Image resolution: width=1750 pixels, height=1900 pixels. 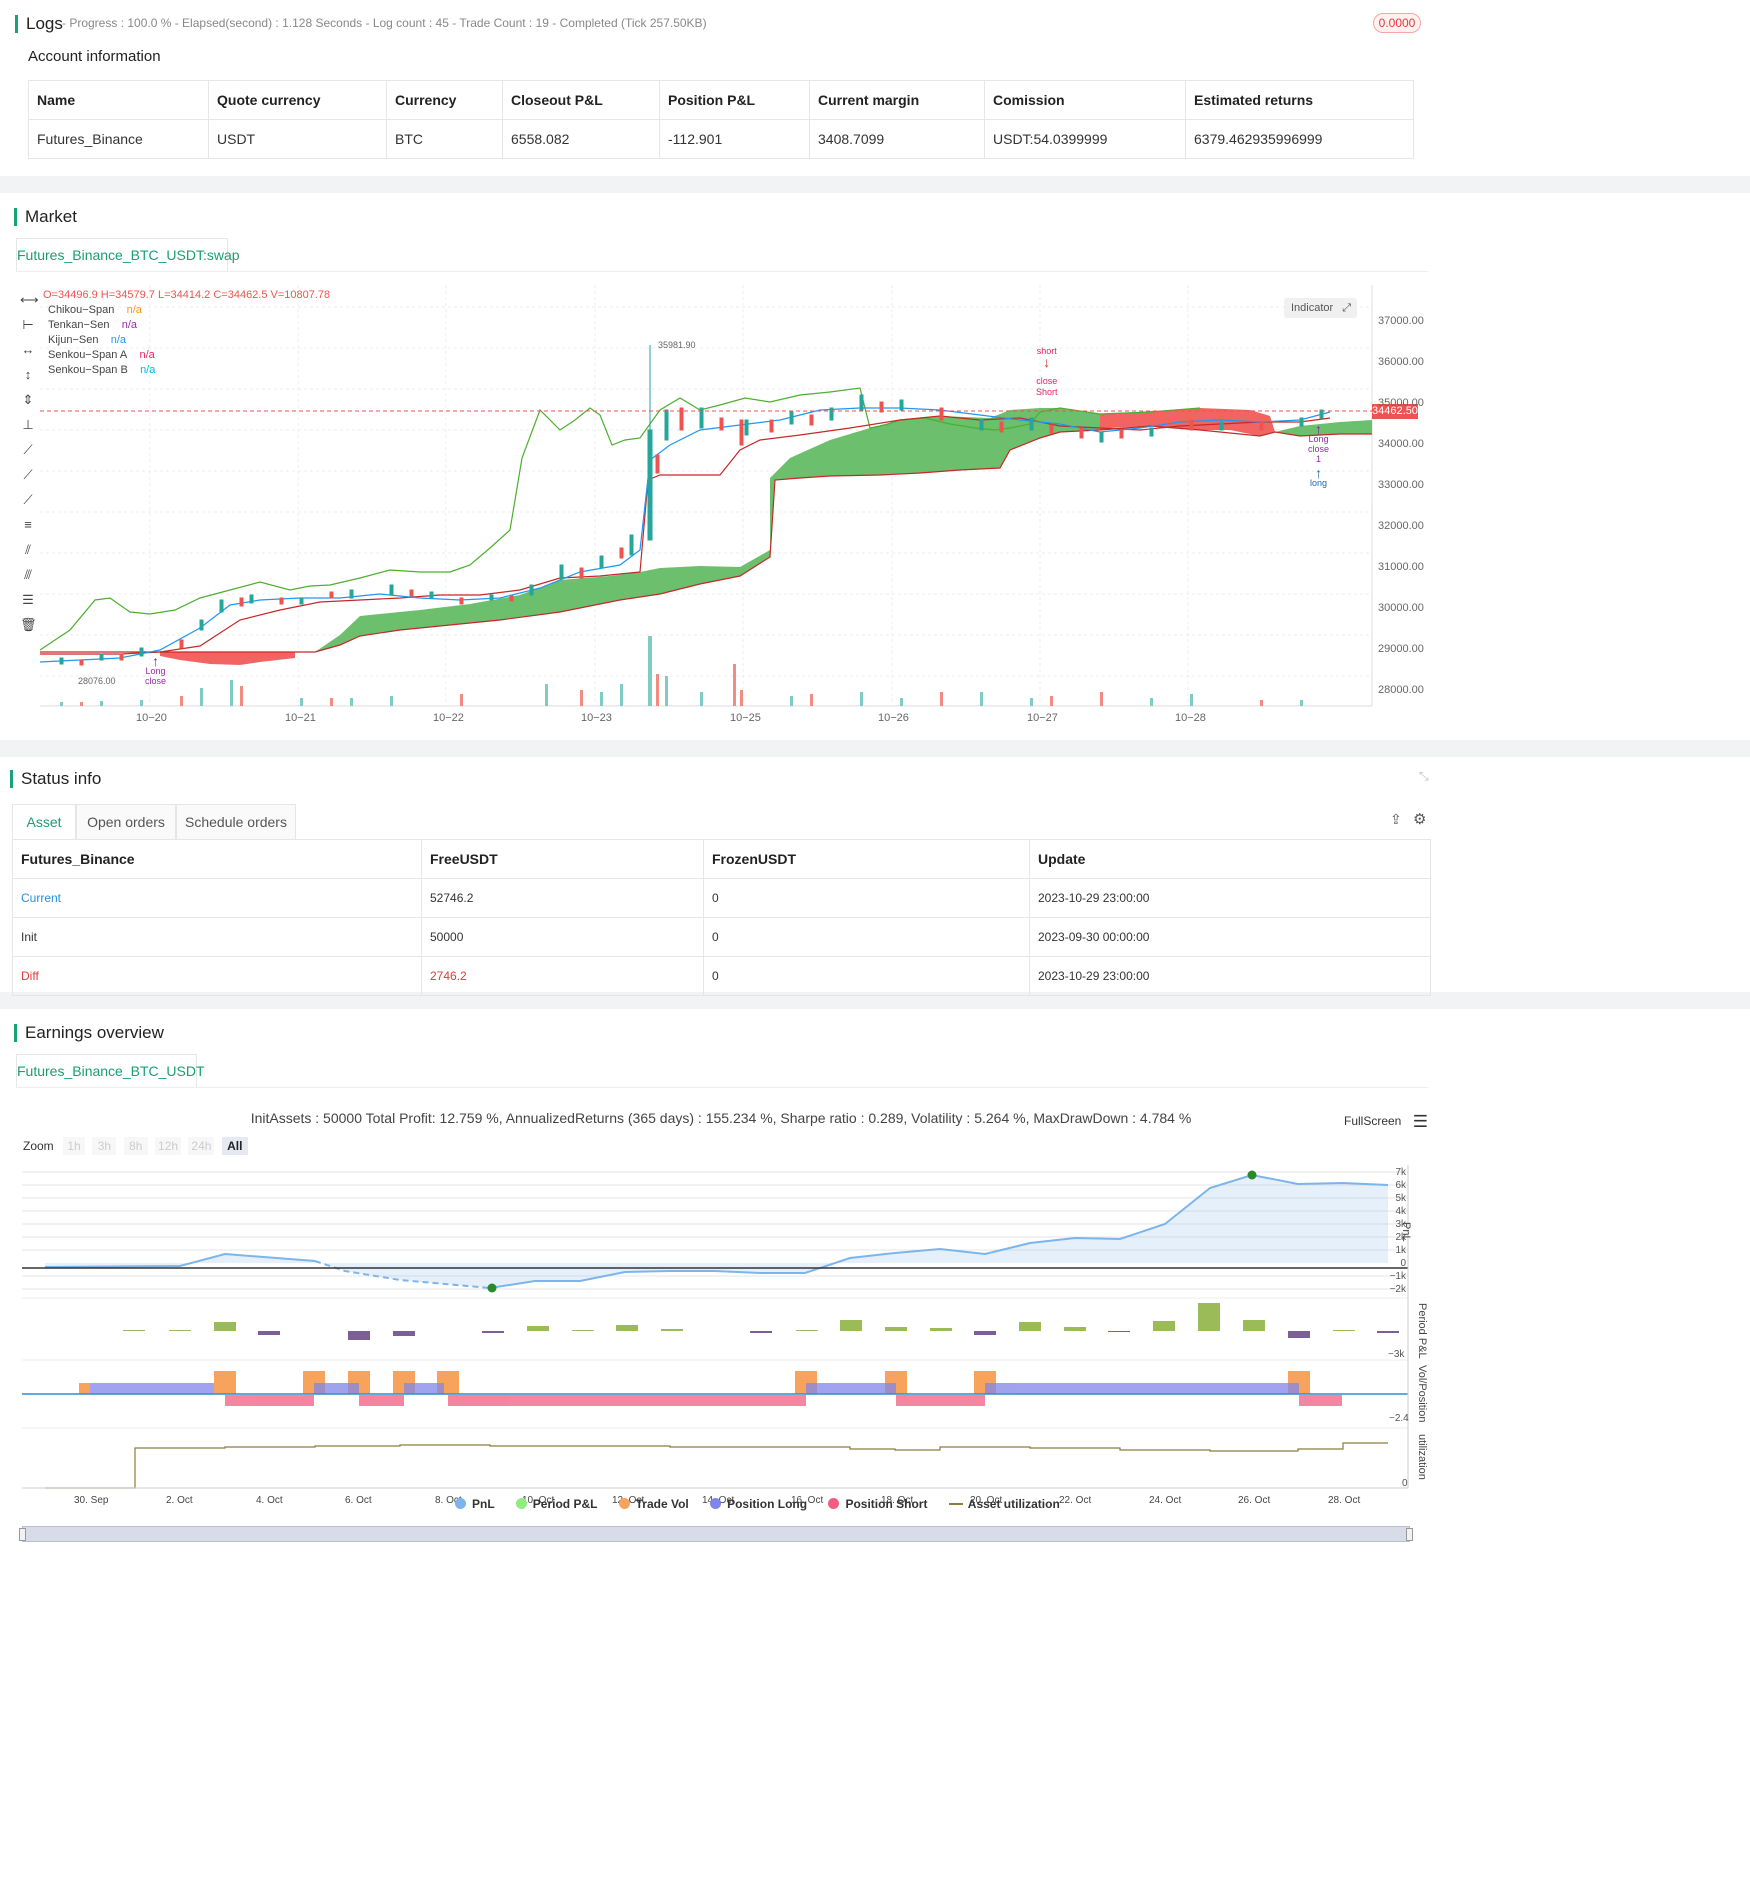 What do you see at coordinates (1312, 308) in the screenshot?
I see `indicator-button-label: Indicator` at bounding box center [1312, 308].